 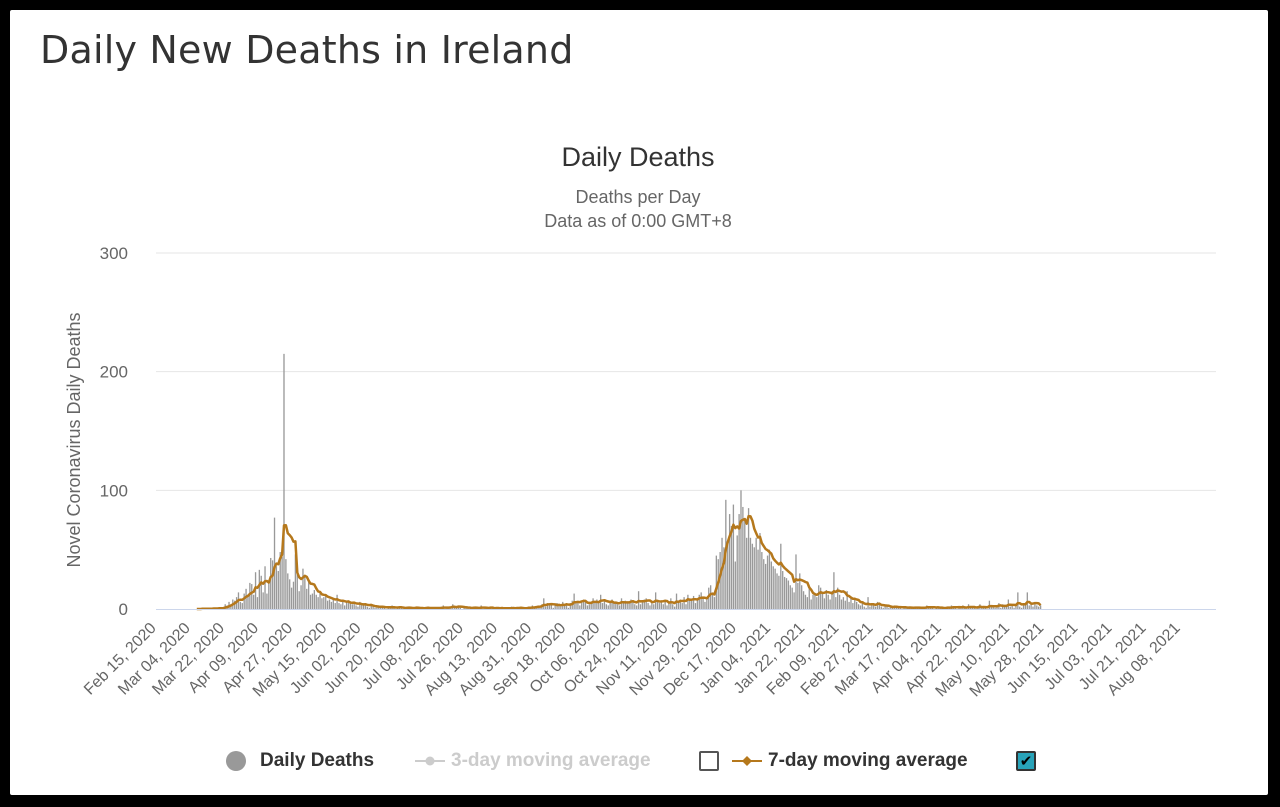 I want to click on ma3-checkbox, so click(x=709, y=761).